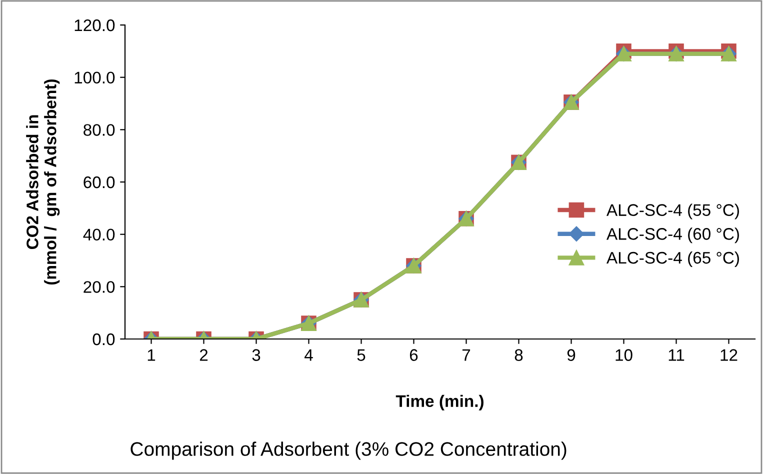  I want to click on legend-label: ALC-SC-4 (55 °C), so click(672, 212).